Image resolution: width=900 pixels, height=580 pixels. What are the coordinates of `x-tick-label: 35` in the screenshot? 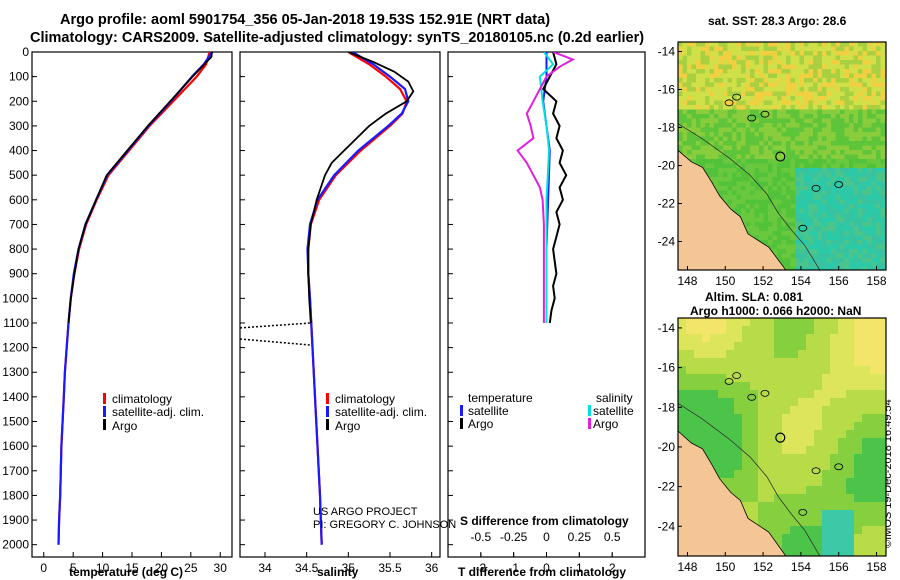 It's located at (349, 568).